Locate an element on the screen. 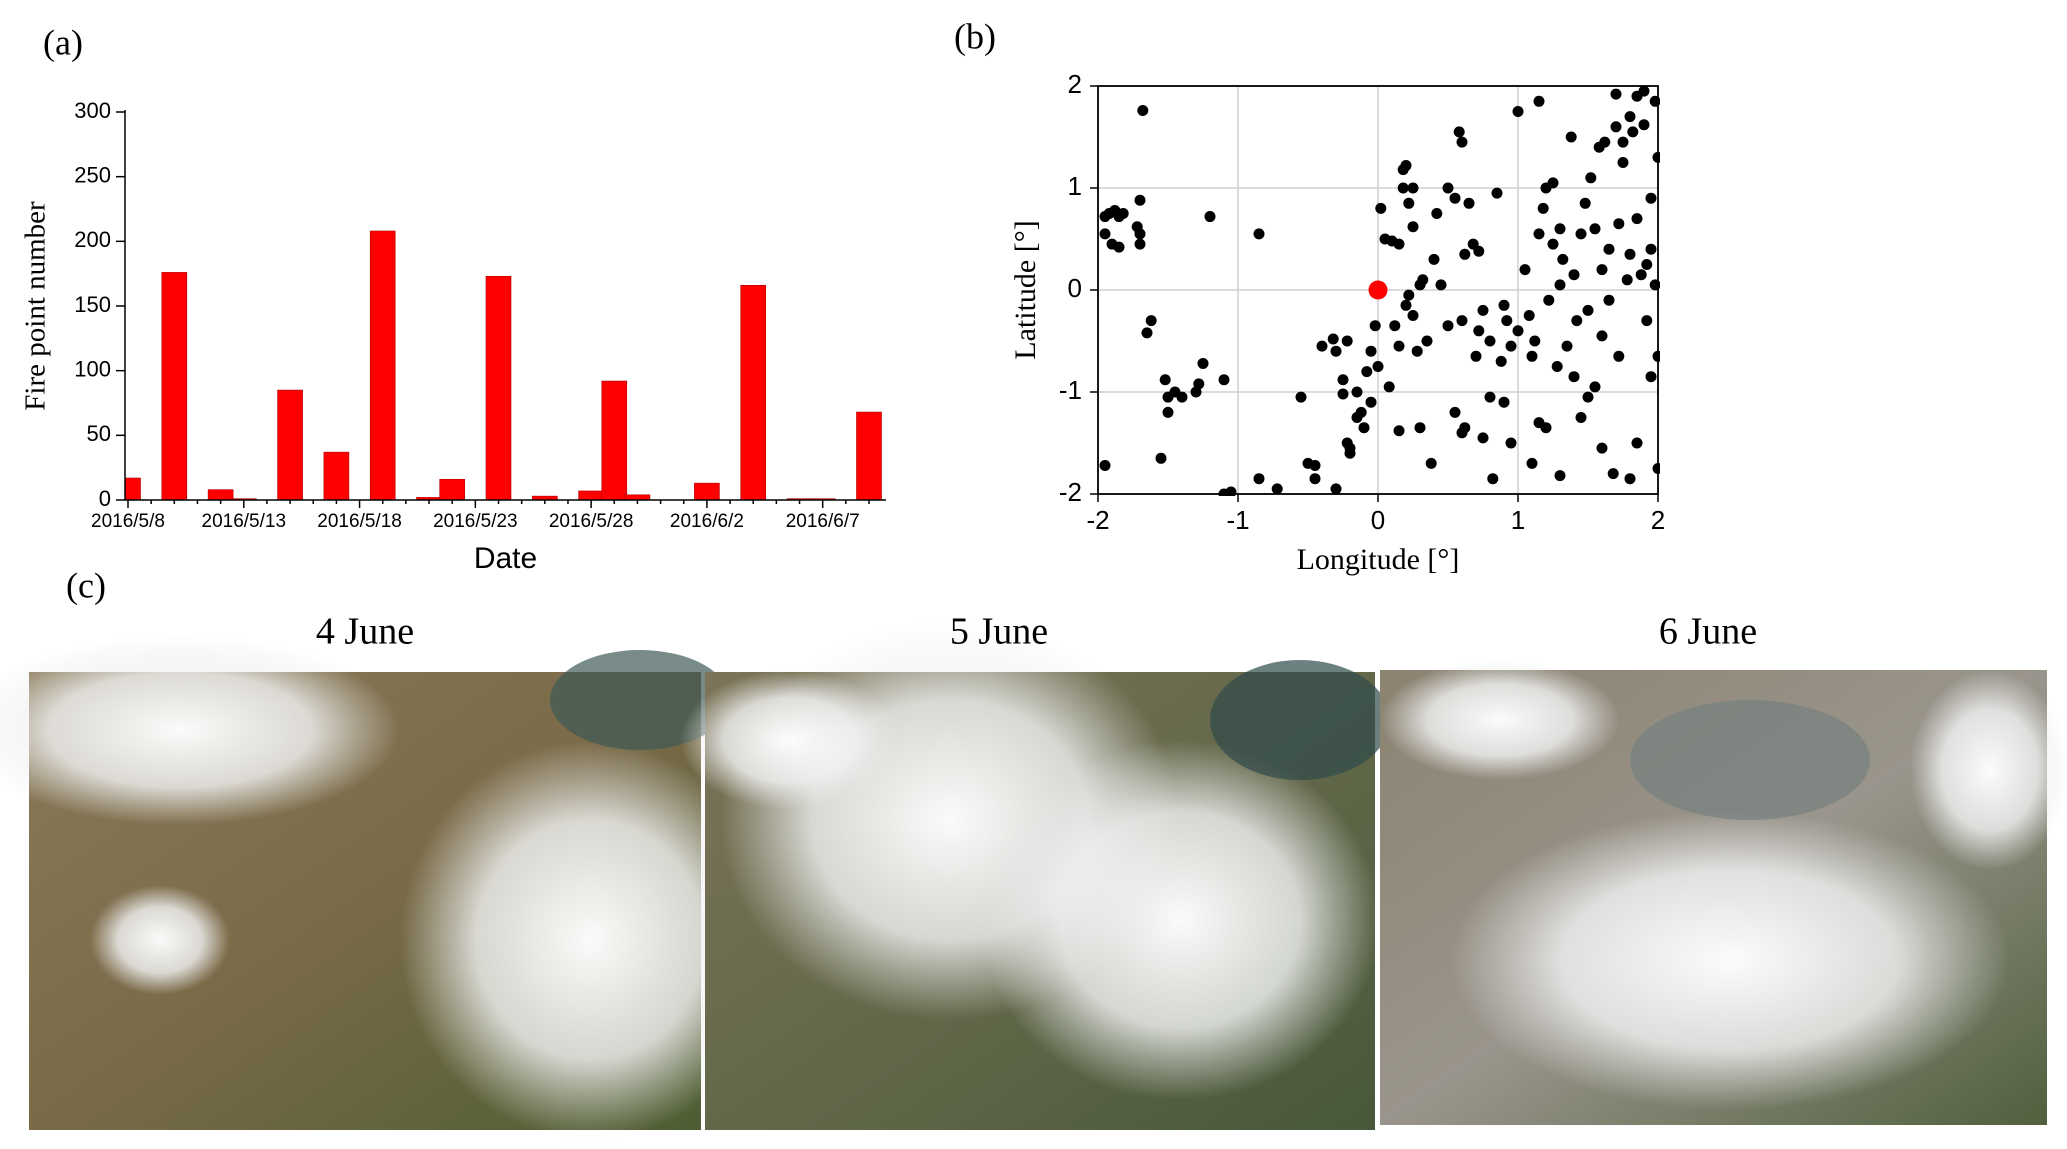 The width and height of the screenshot is (2067, 1149). x-tick-label: 2016/6/7 is located at coordinates (823, 521).